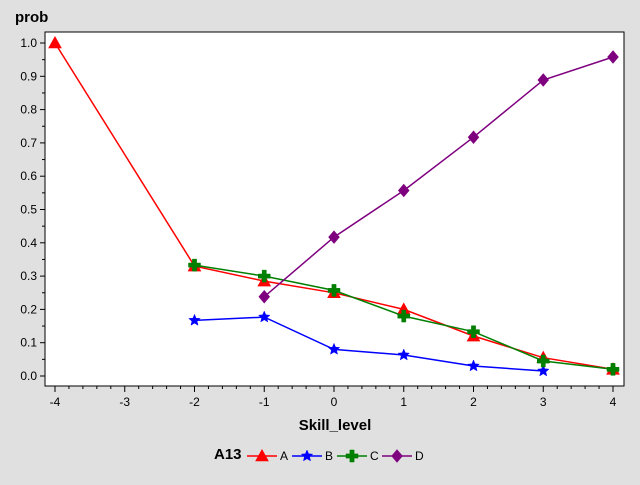 The height and width of the screenshot is (485, 640). I want to click on y-tick-label: 0.3, so click(28, 276).